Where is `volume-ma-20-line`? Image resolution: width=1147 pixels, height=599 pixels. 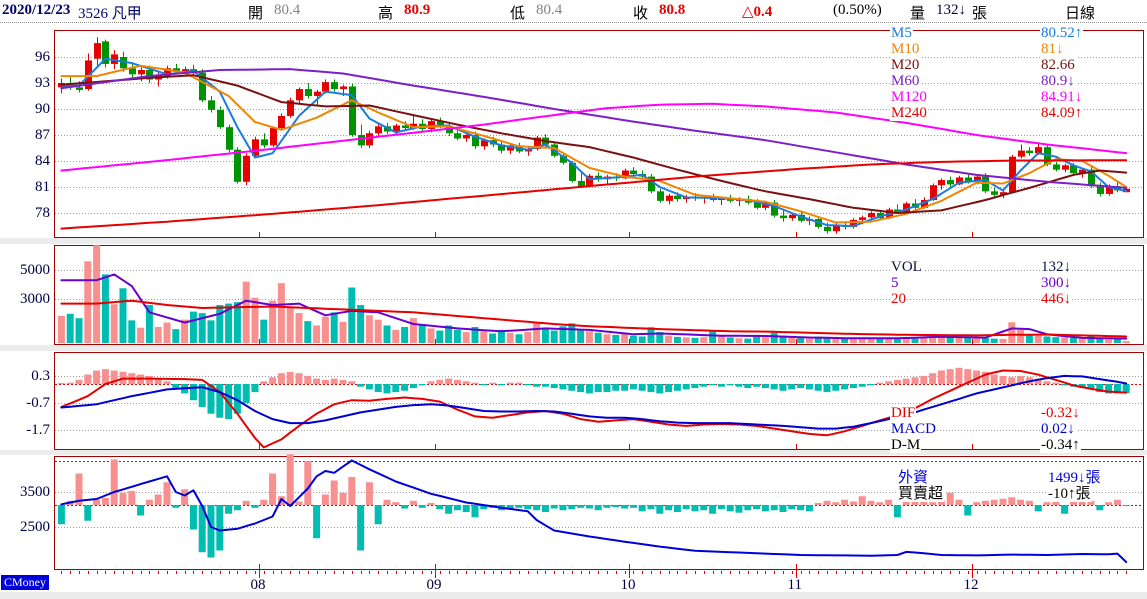
volume-ma-20-line is located at coordinates (594, 318).